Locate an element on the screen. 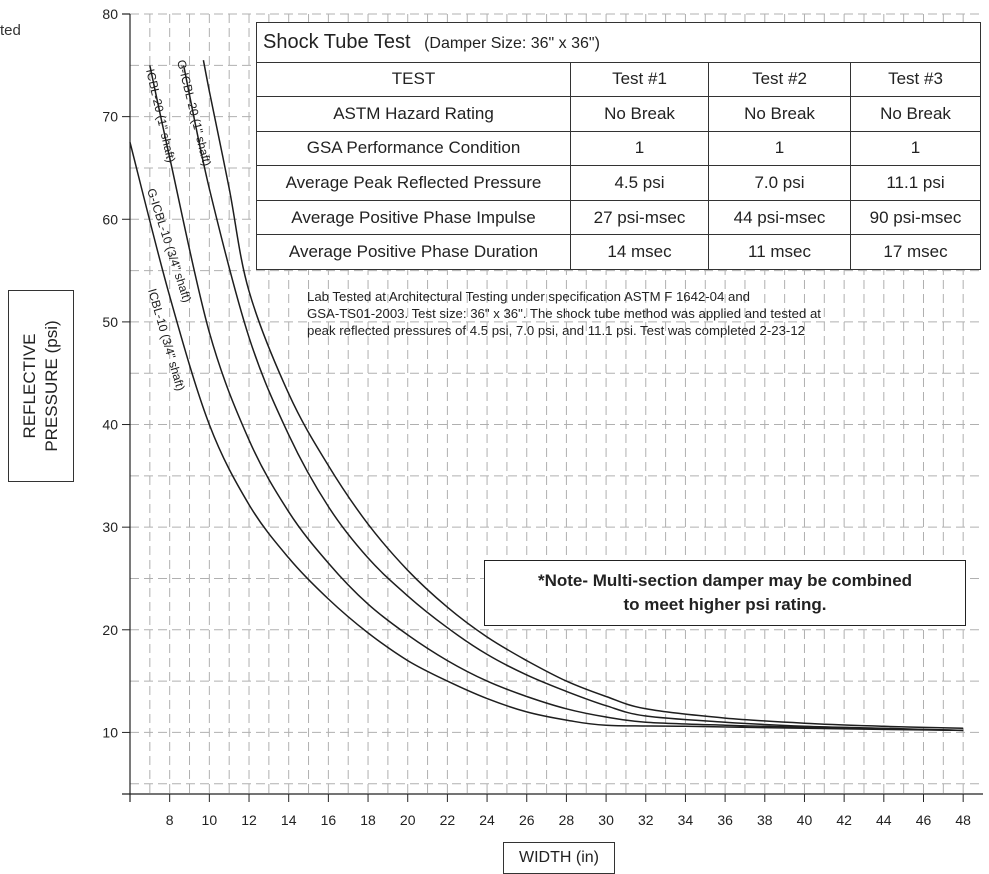  x-tick-label: 46 is located at coordinates (924, 820).